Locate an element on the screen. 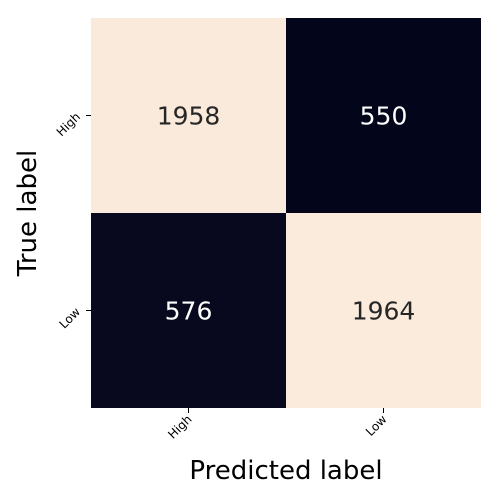 The height and width of the screenshot is (500, 500). y-tick-label: Low is located at coordinates (70, 318).